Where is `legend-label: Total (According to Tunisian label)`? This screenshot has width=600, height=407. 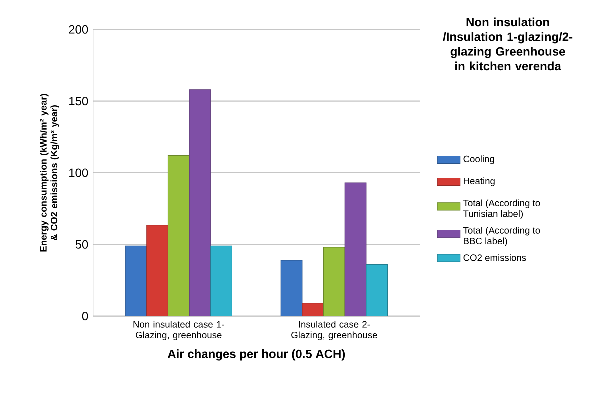 legend-label: Total (According to Tunisian label) is located at coordinates (502, 210).